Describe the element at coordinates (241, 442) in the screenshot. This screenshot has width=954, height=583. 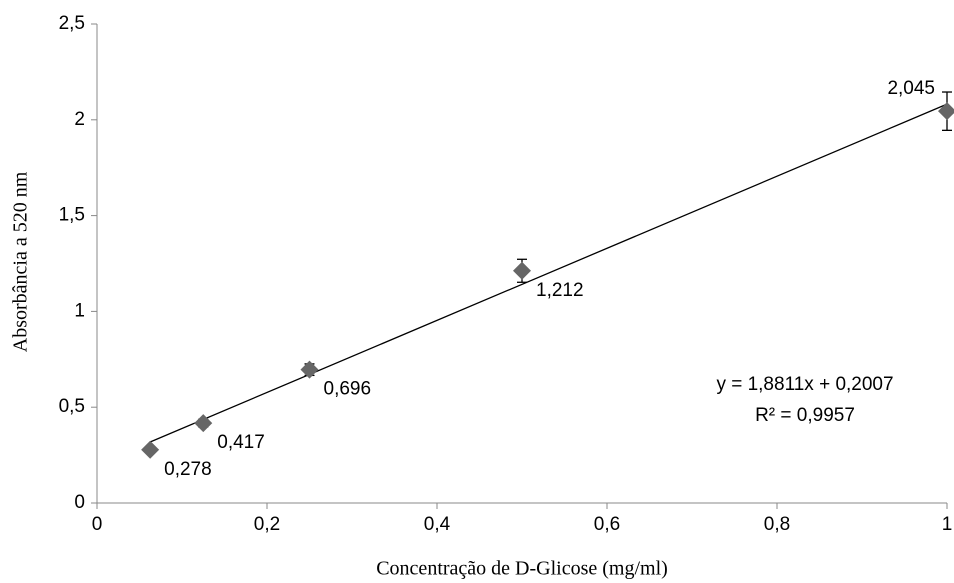
I see `data-label: 0,417` at that location.